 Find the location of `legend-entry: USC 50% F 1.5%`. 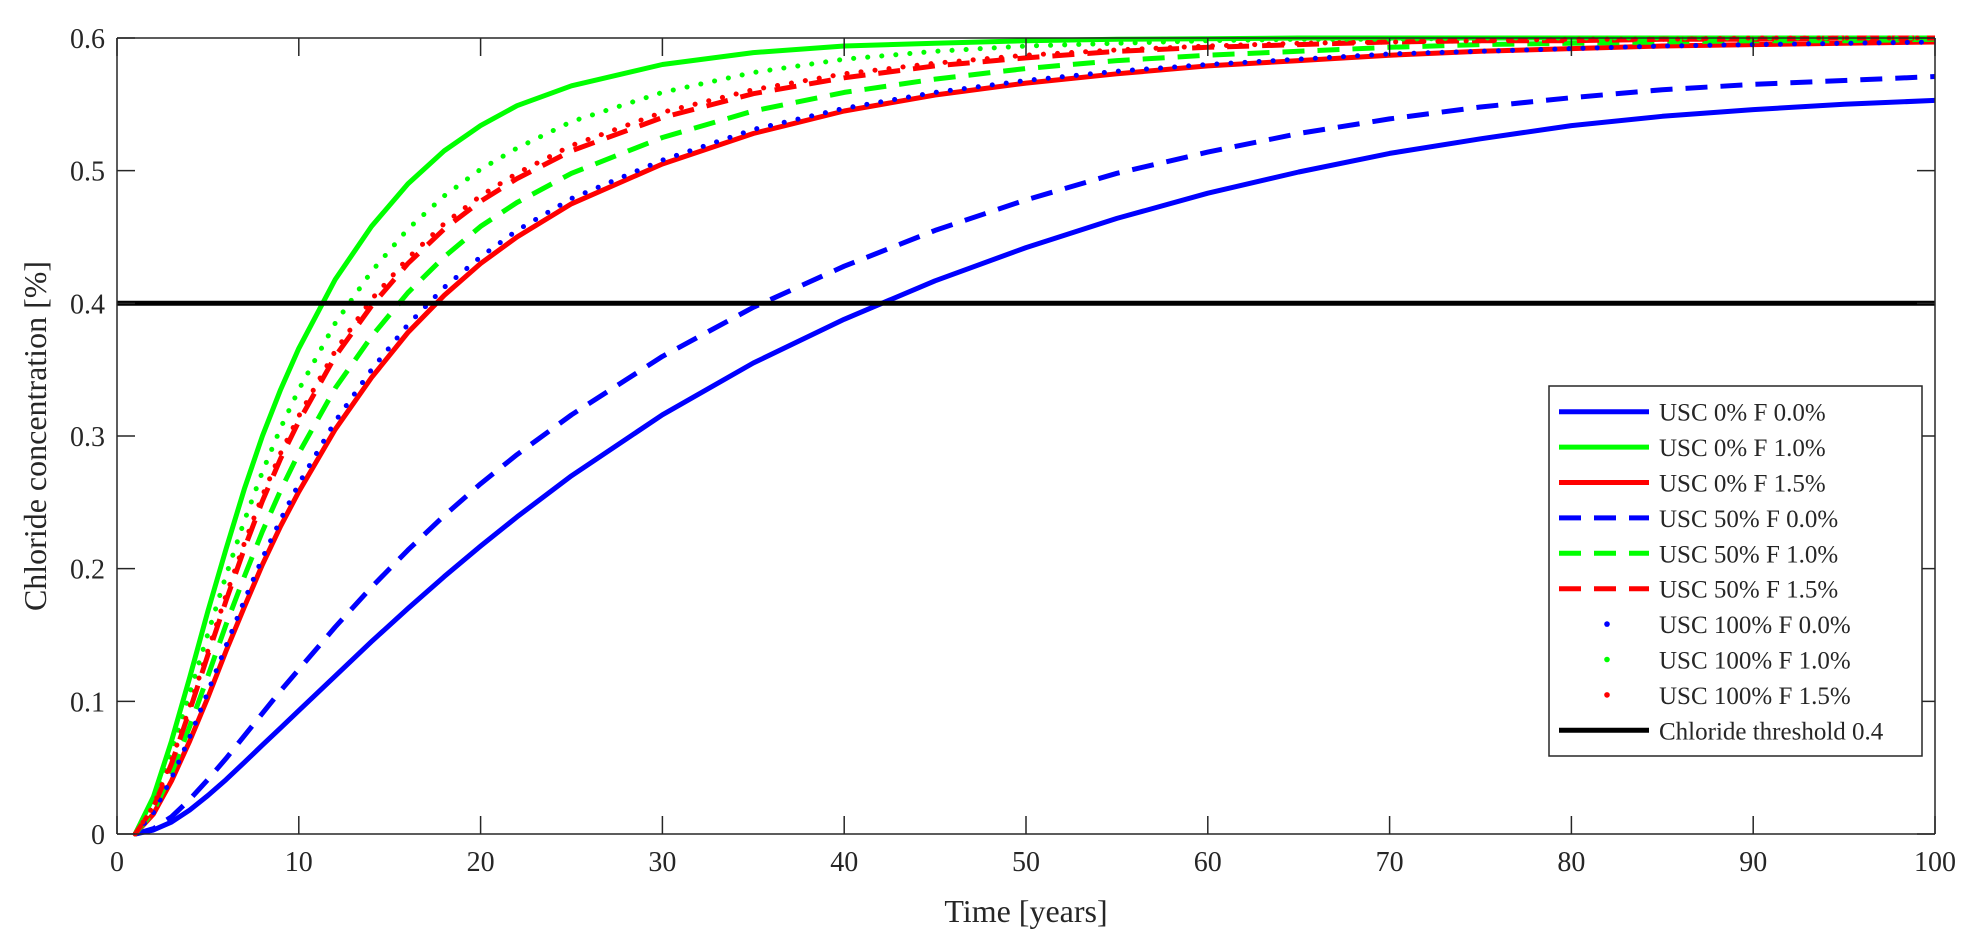

legend-entry: USC 50% F 1.5% is located at coordinates (1698, 590).